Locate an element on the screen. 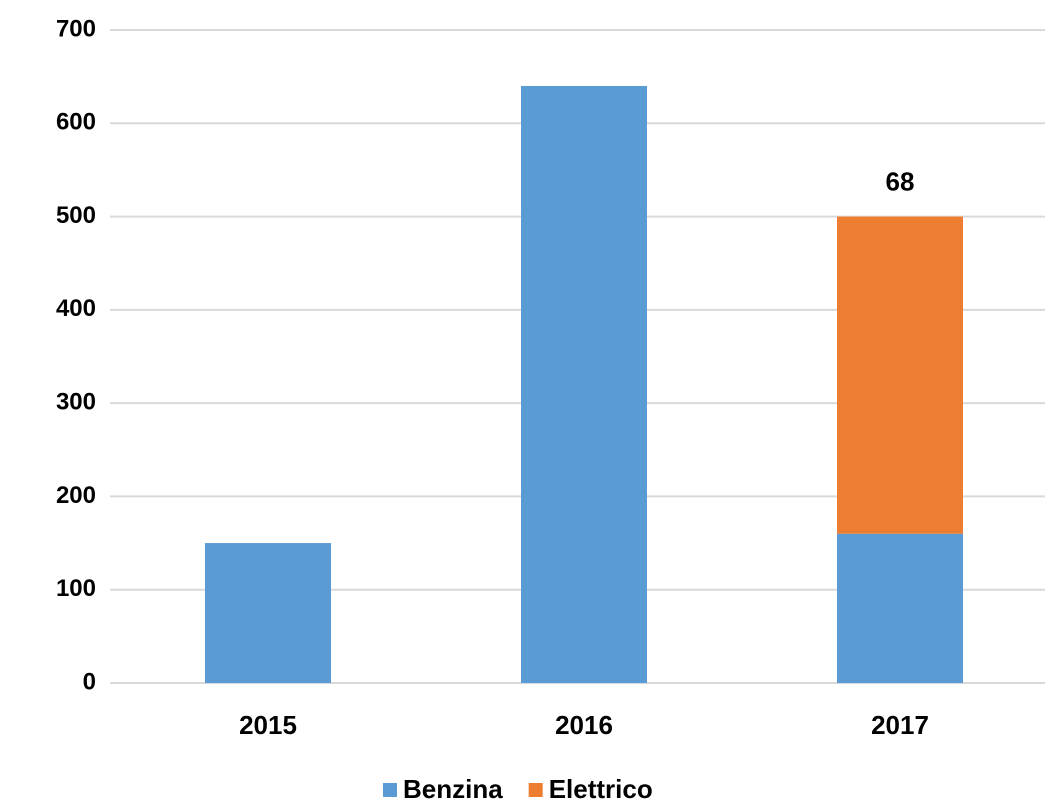  legend-label: Elettrico is located at coordinates (601, 789).